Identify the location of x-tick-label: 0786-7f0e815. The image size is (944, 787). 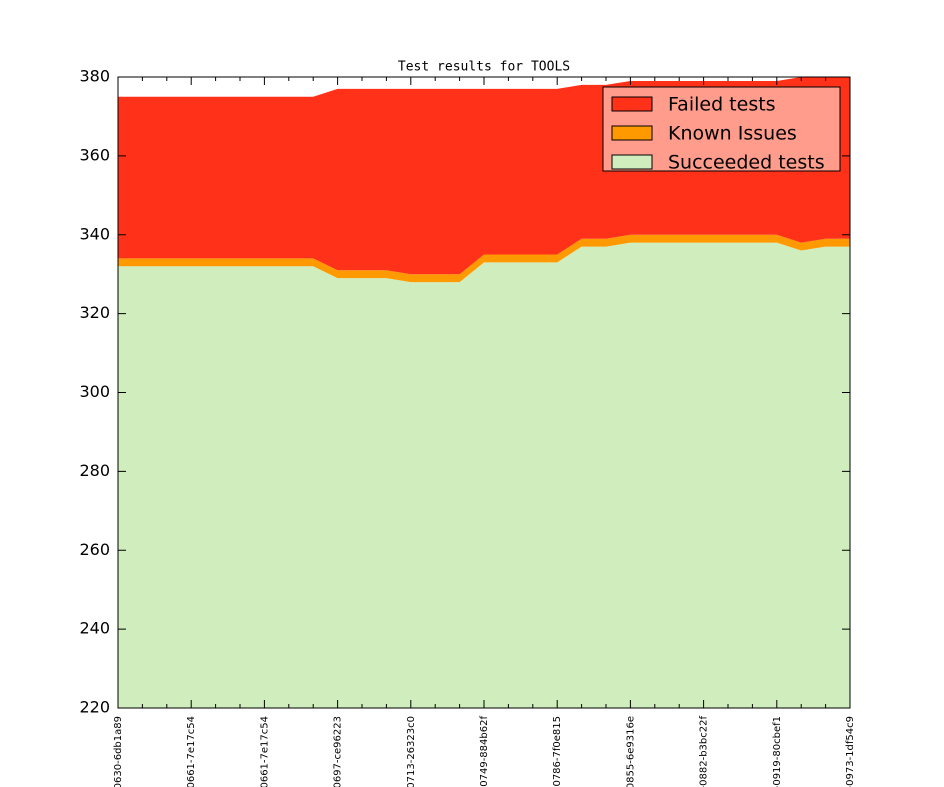
(557, 751).